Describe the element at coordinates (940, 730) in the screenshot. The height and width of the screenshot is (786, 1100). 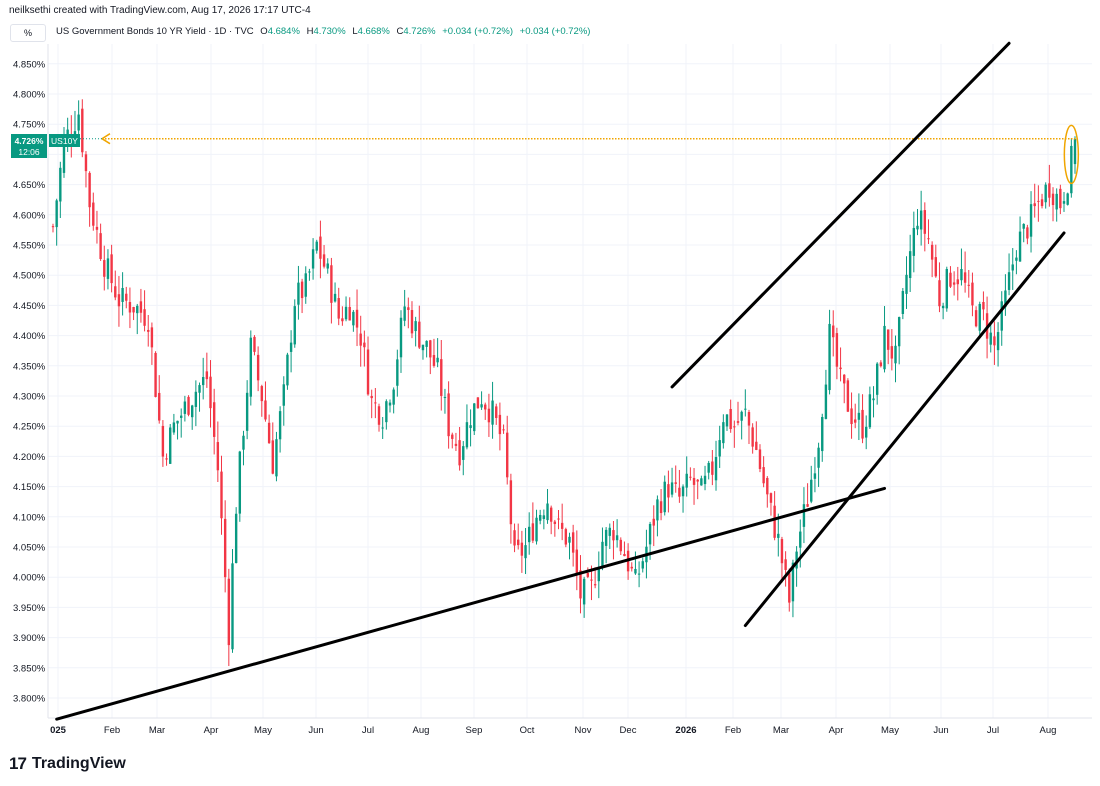
I see `x-tick-label: Jun` at that location.